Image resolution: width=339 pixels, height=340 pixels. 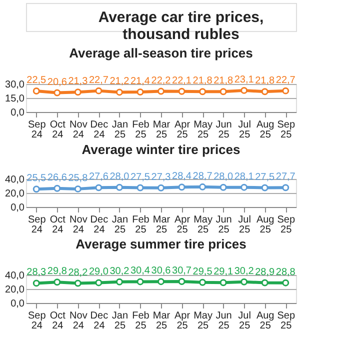 I want to click on data-label: 21,3, so click(x=78, y=82).